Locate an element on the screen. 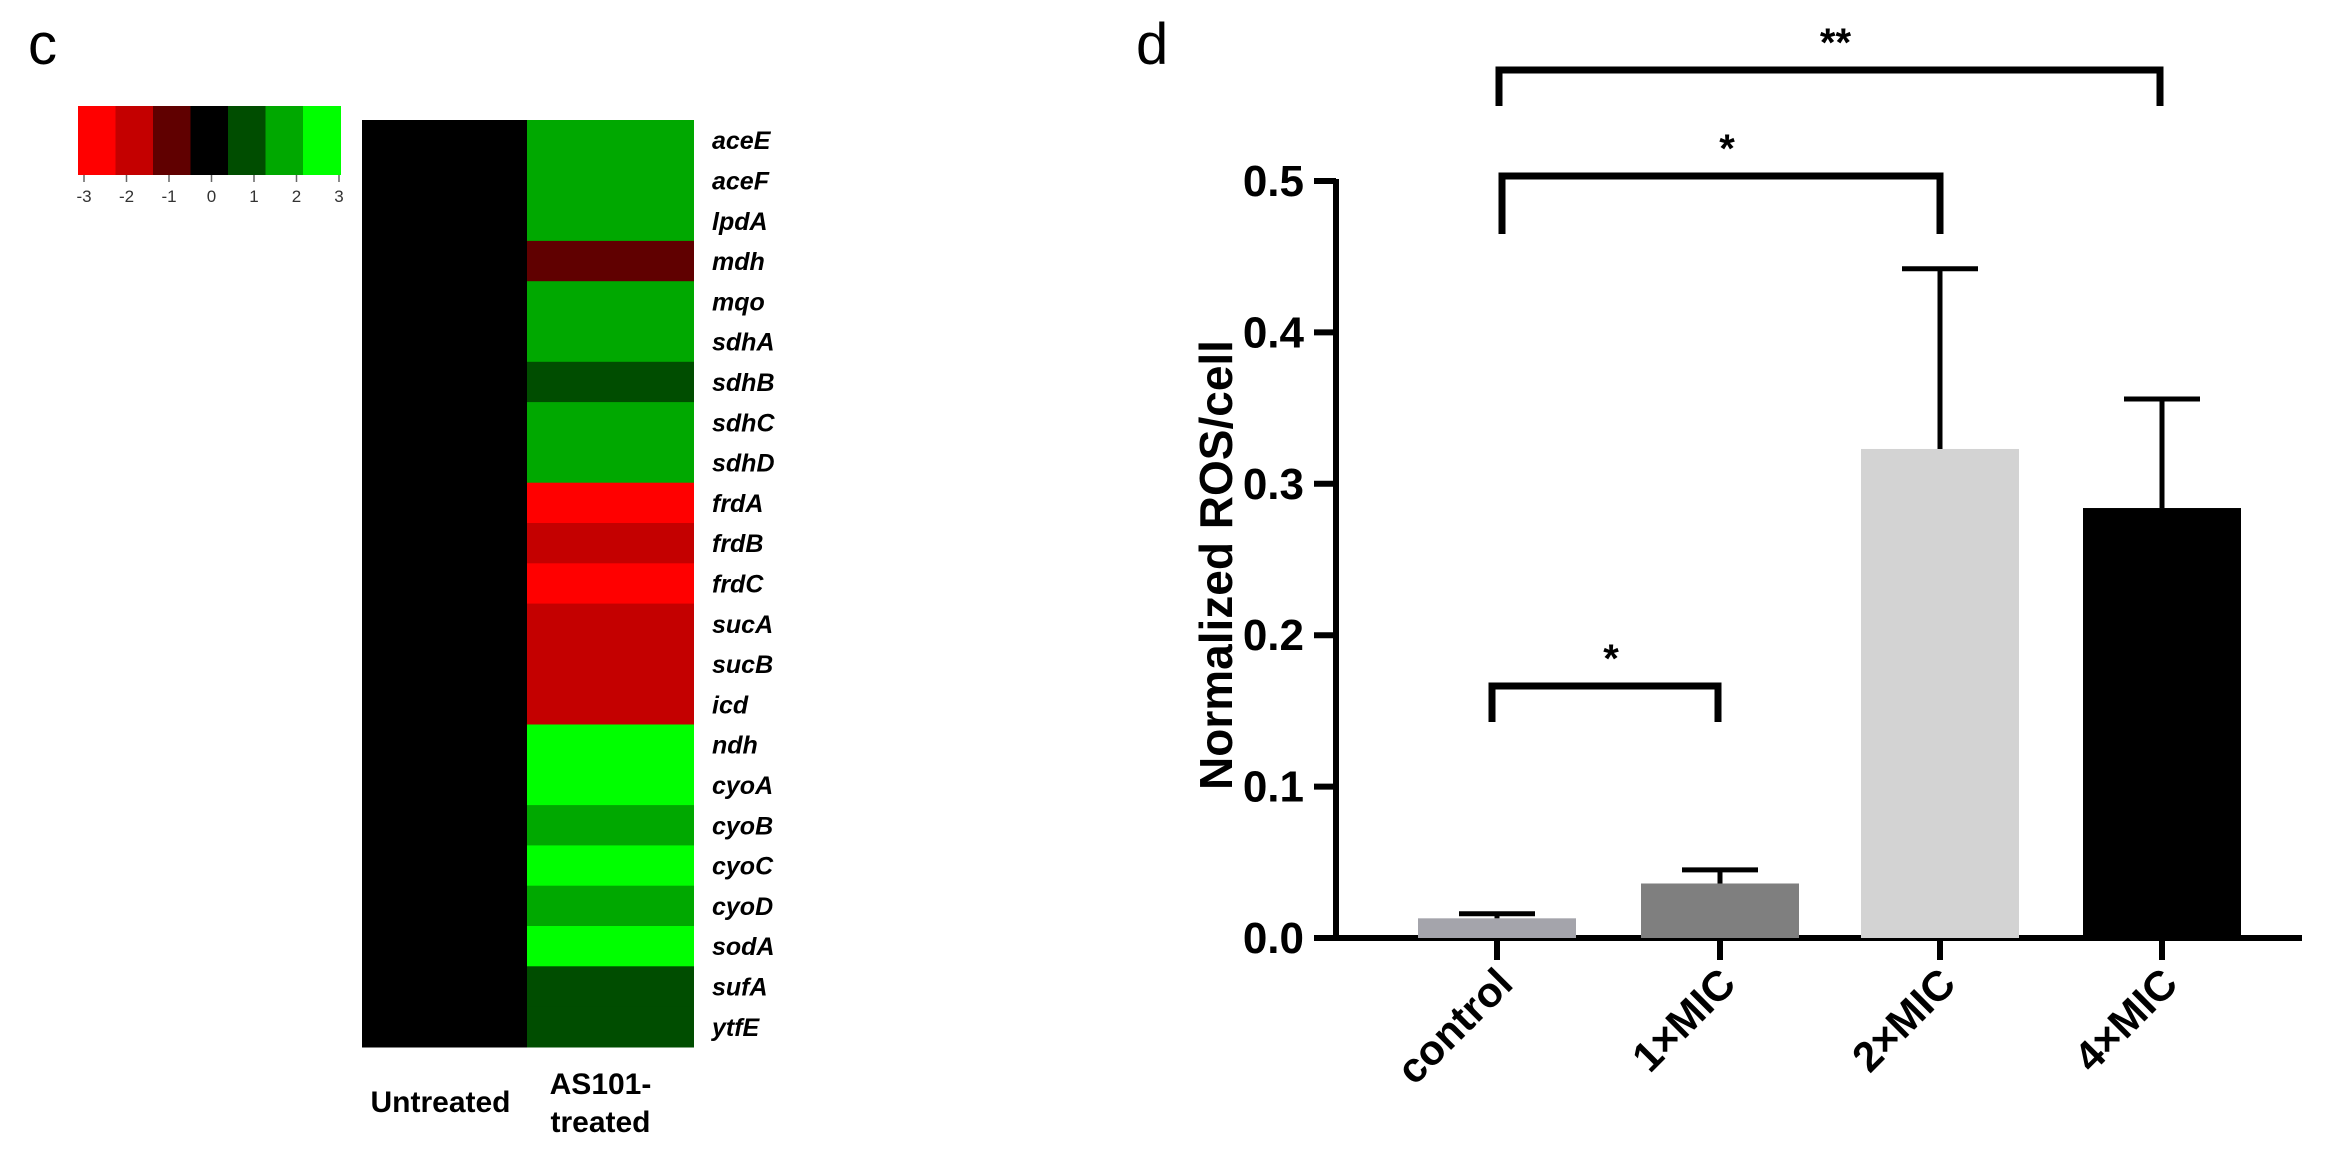  gene-label: sdhD is located at coordinates (743, 464).